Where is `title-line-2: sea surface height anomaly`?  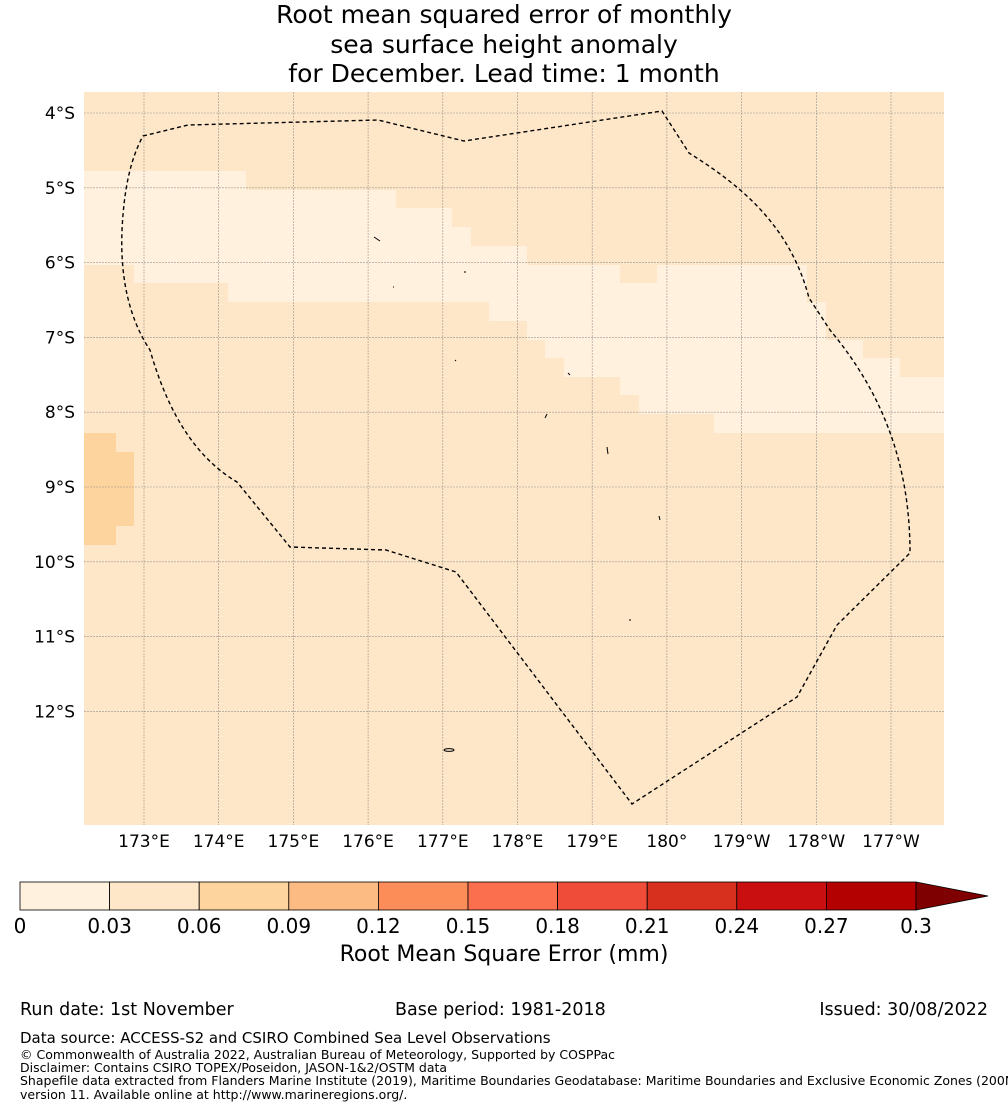
title-line-2: sea surface height anomaly is located at coordinates (504, 44).